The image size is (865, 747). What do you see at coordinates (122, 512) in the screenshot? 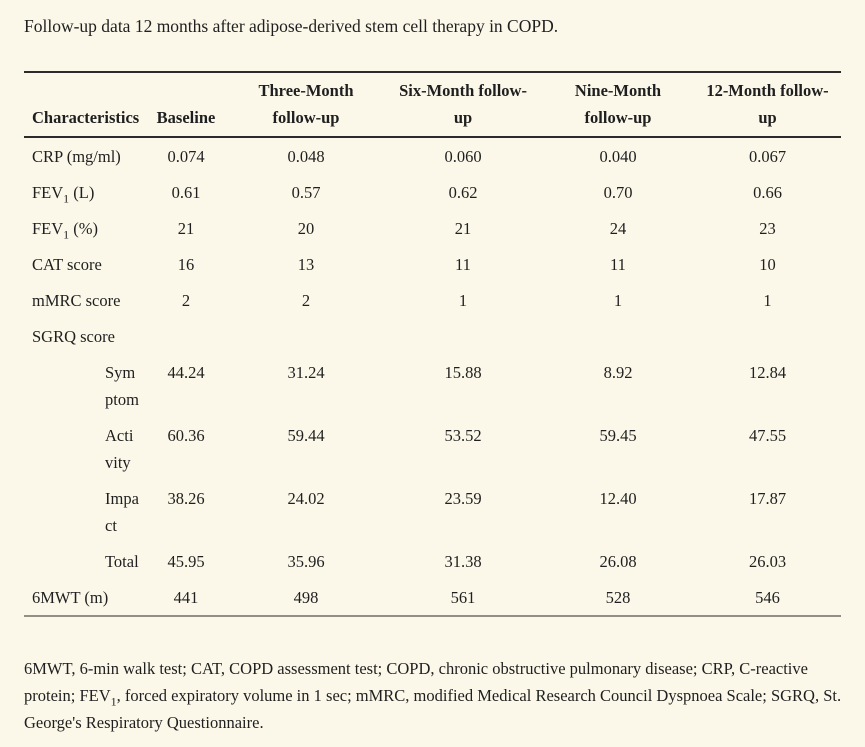
I see `row-sublabel: Impa ct` at bounding box center [122, 512].